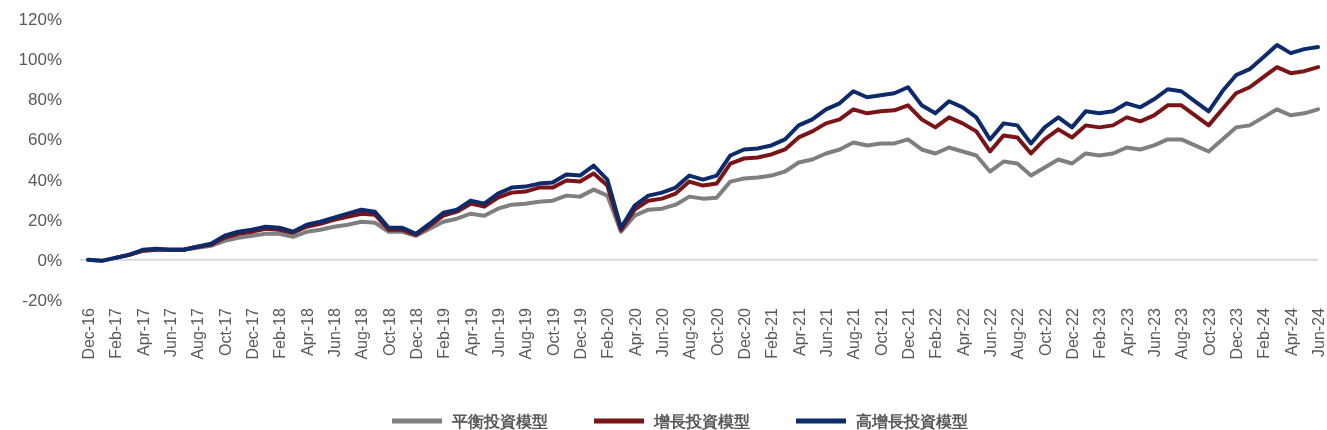 The image size is (1327, 430). What do you see at coordinates (1291, 332) in the screenshot?
I see `x-tick-label: Apr-24` at bounding box center [1291, 332].